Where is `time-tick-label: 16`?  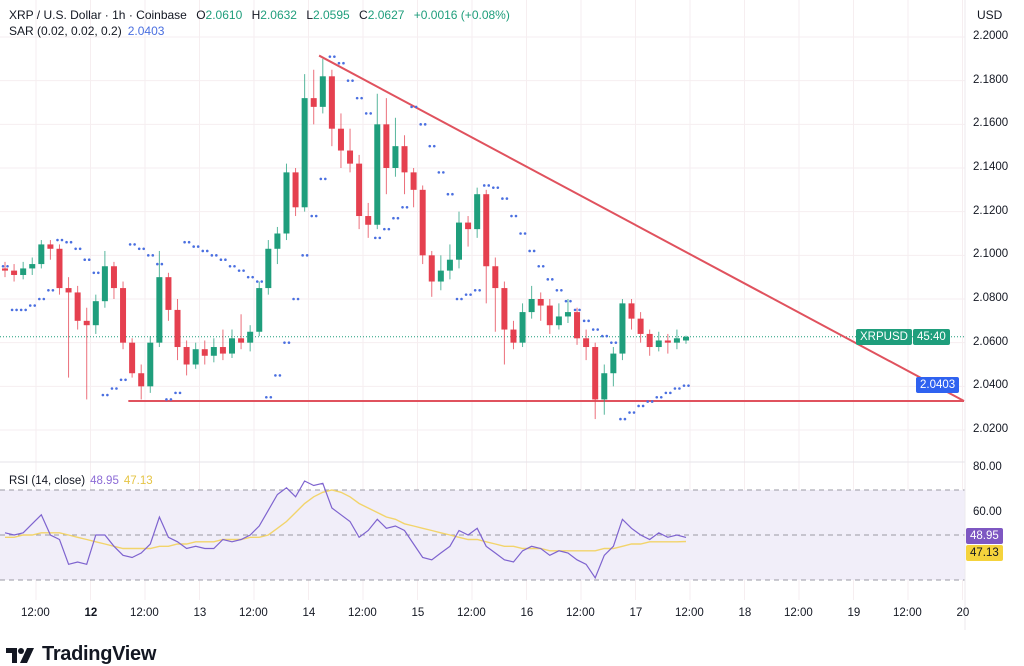
time-tick-label: 16 is located at coordinates (527, 613).